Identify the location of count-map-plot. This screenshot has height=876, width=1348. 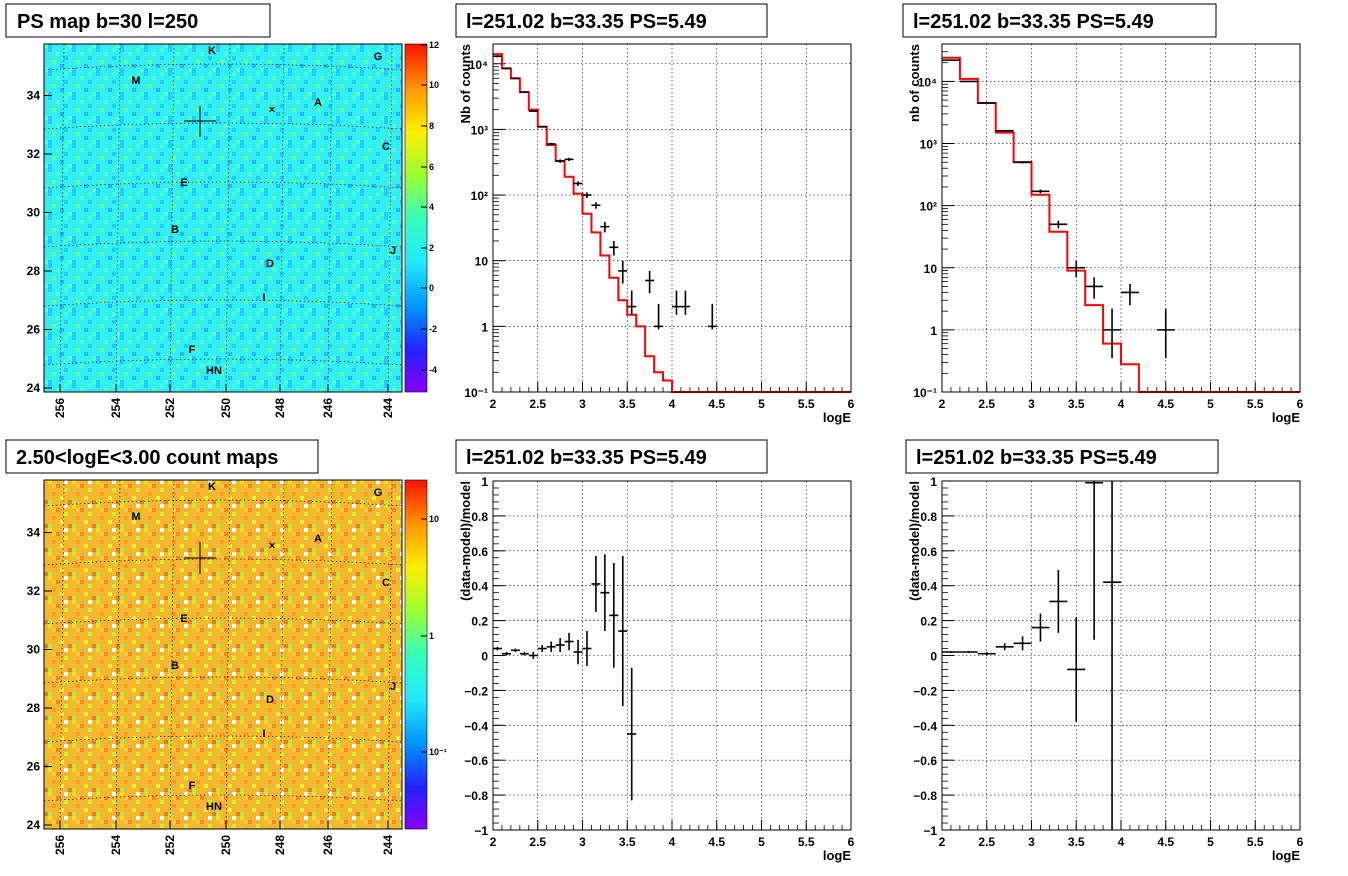
(223, 654).